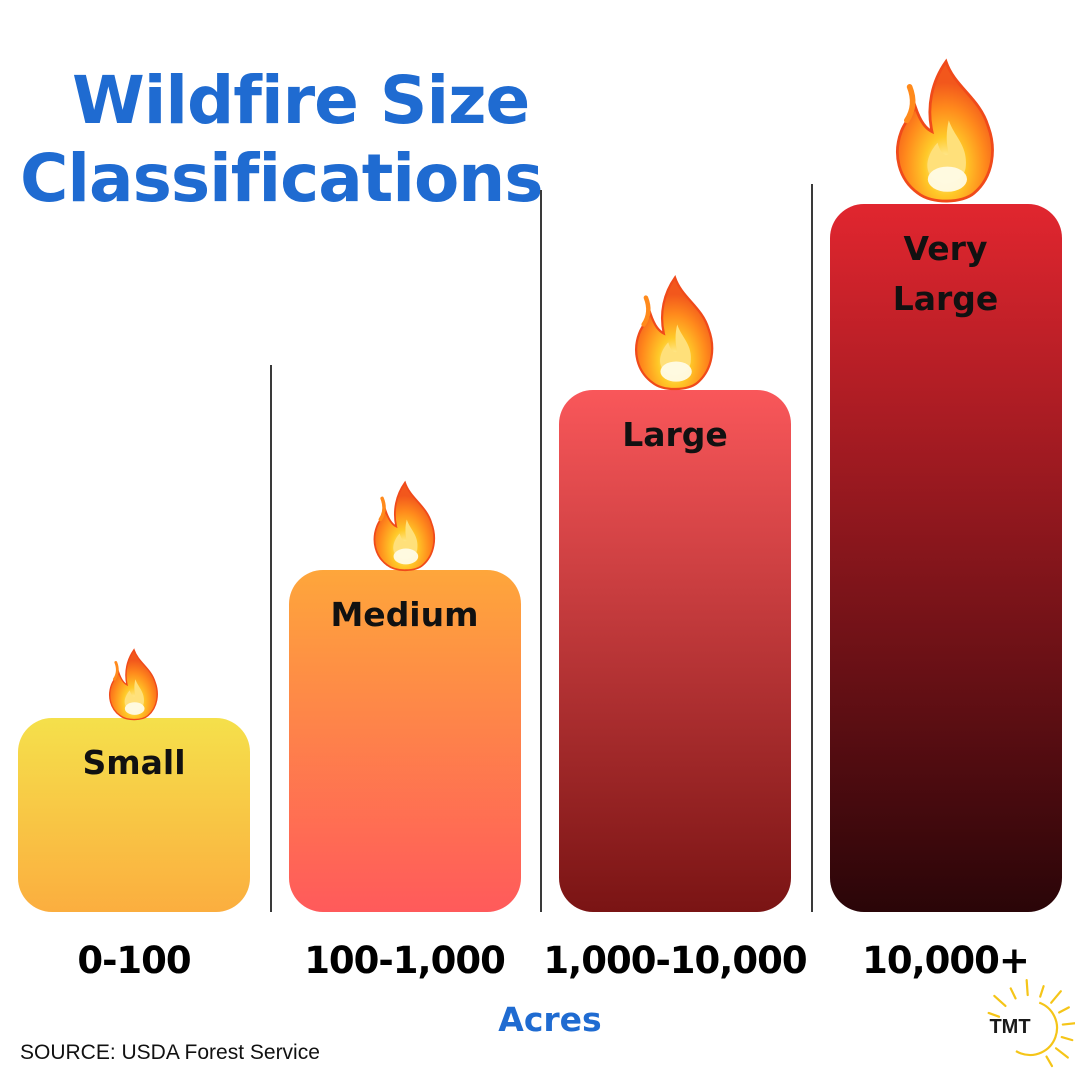 This screenshot has height=1080, width=1080. I want to click on bar-class-label: Large, so click(675, 435).